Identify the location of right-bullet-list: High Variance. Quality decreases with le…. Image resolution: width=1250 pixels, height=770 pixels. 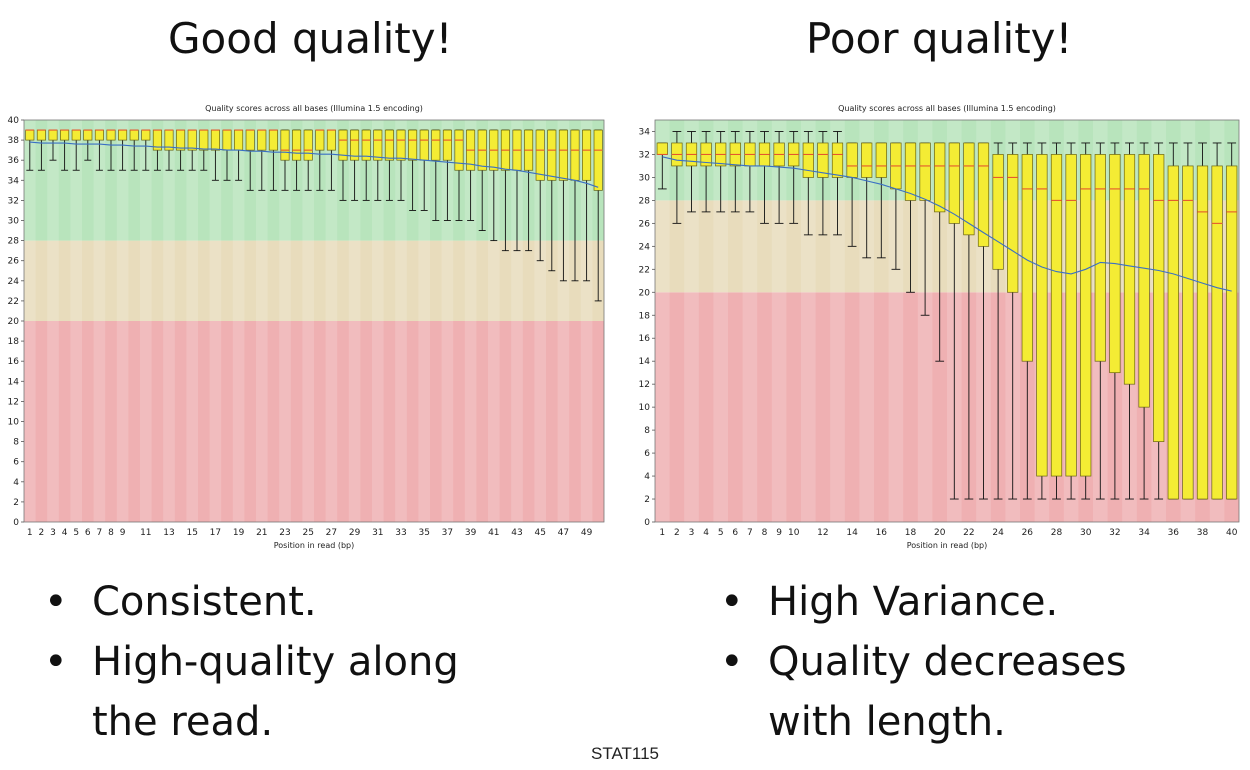
(960, 662).